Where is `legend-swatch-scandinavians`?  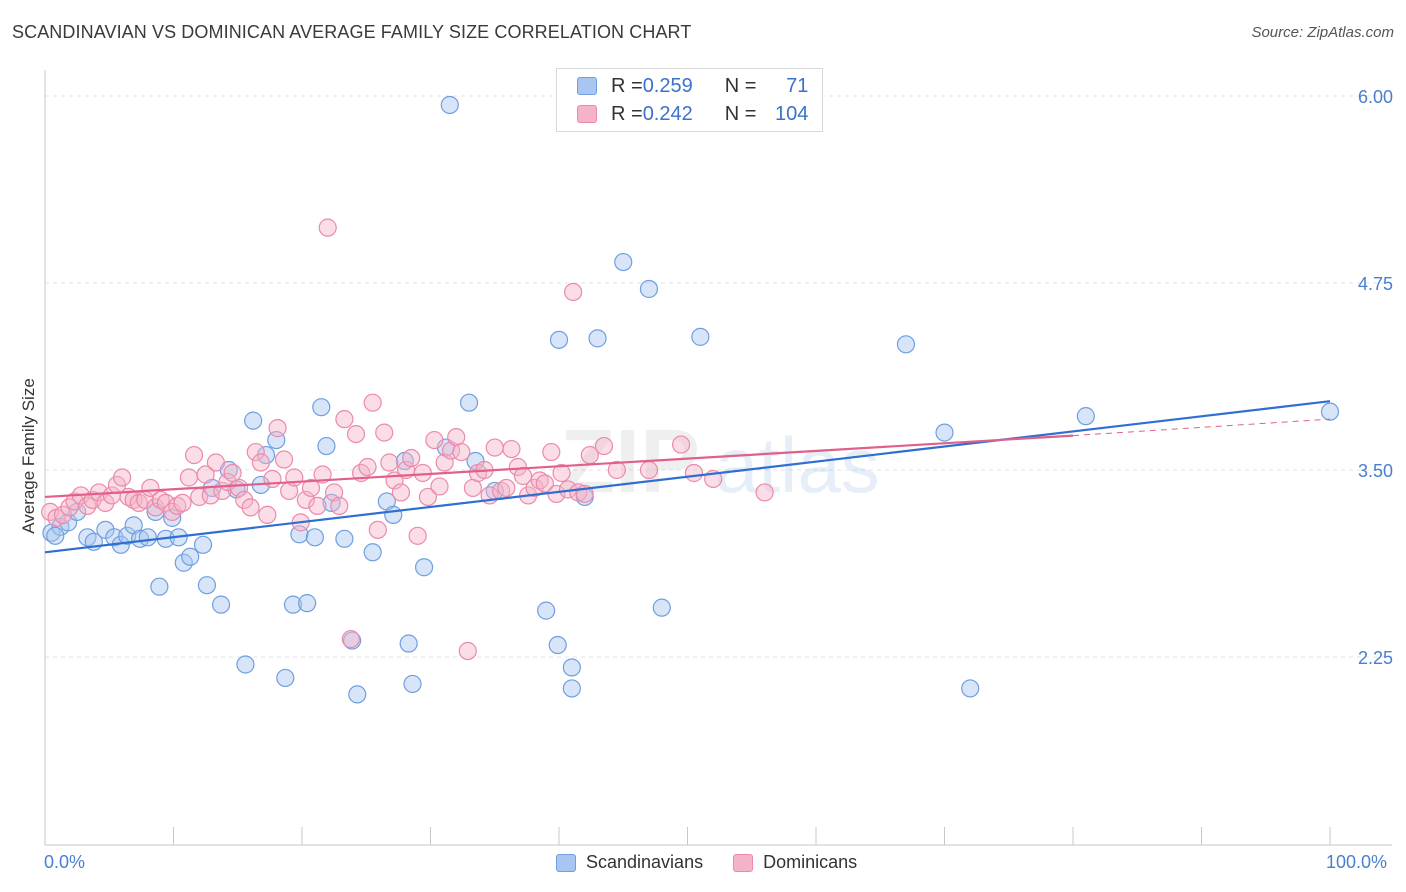 legend-swatch-scandinavians is located at coordinates (587, 86).